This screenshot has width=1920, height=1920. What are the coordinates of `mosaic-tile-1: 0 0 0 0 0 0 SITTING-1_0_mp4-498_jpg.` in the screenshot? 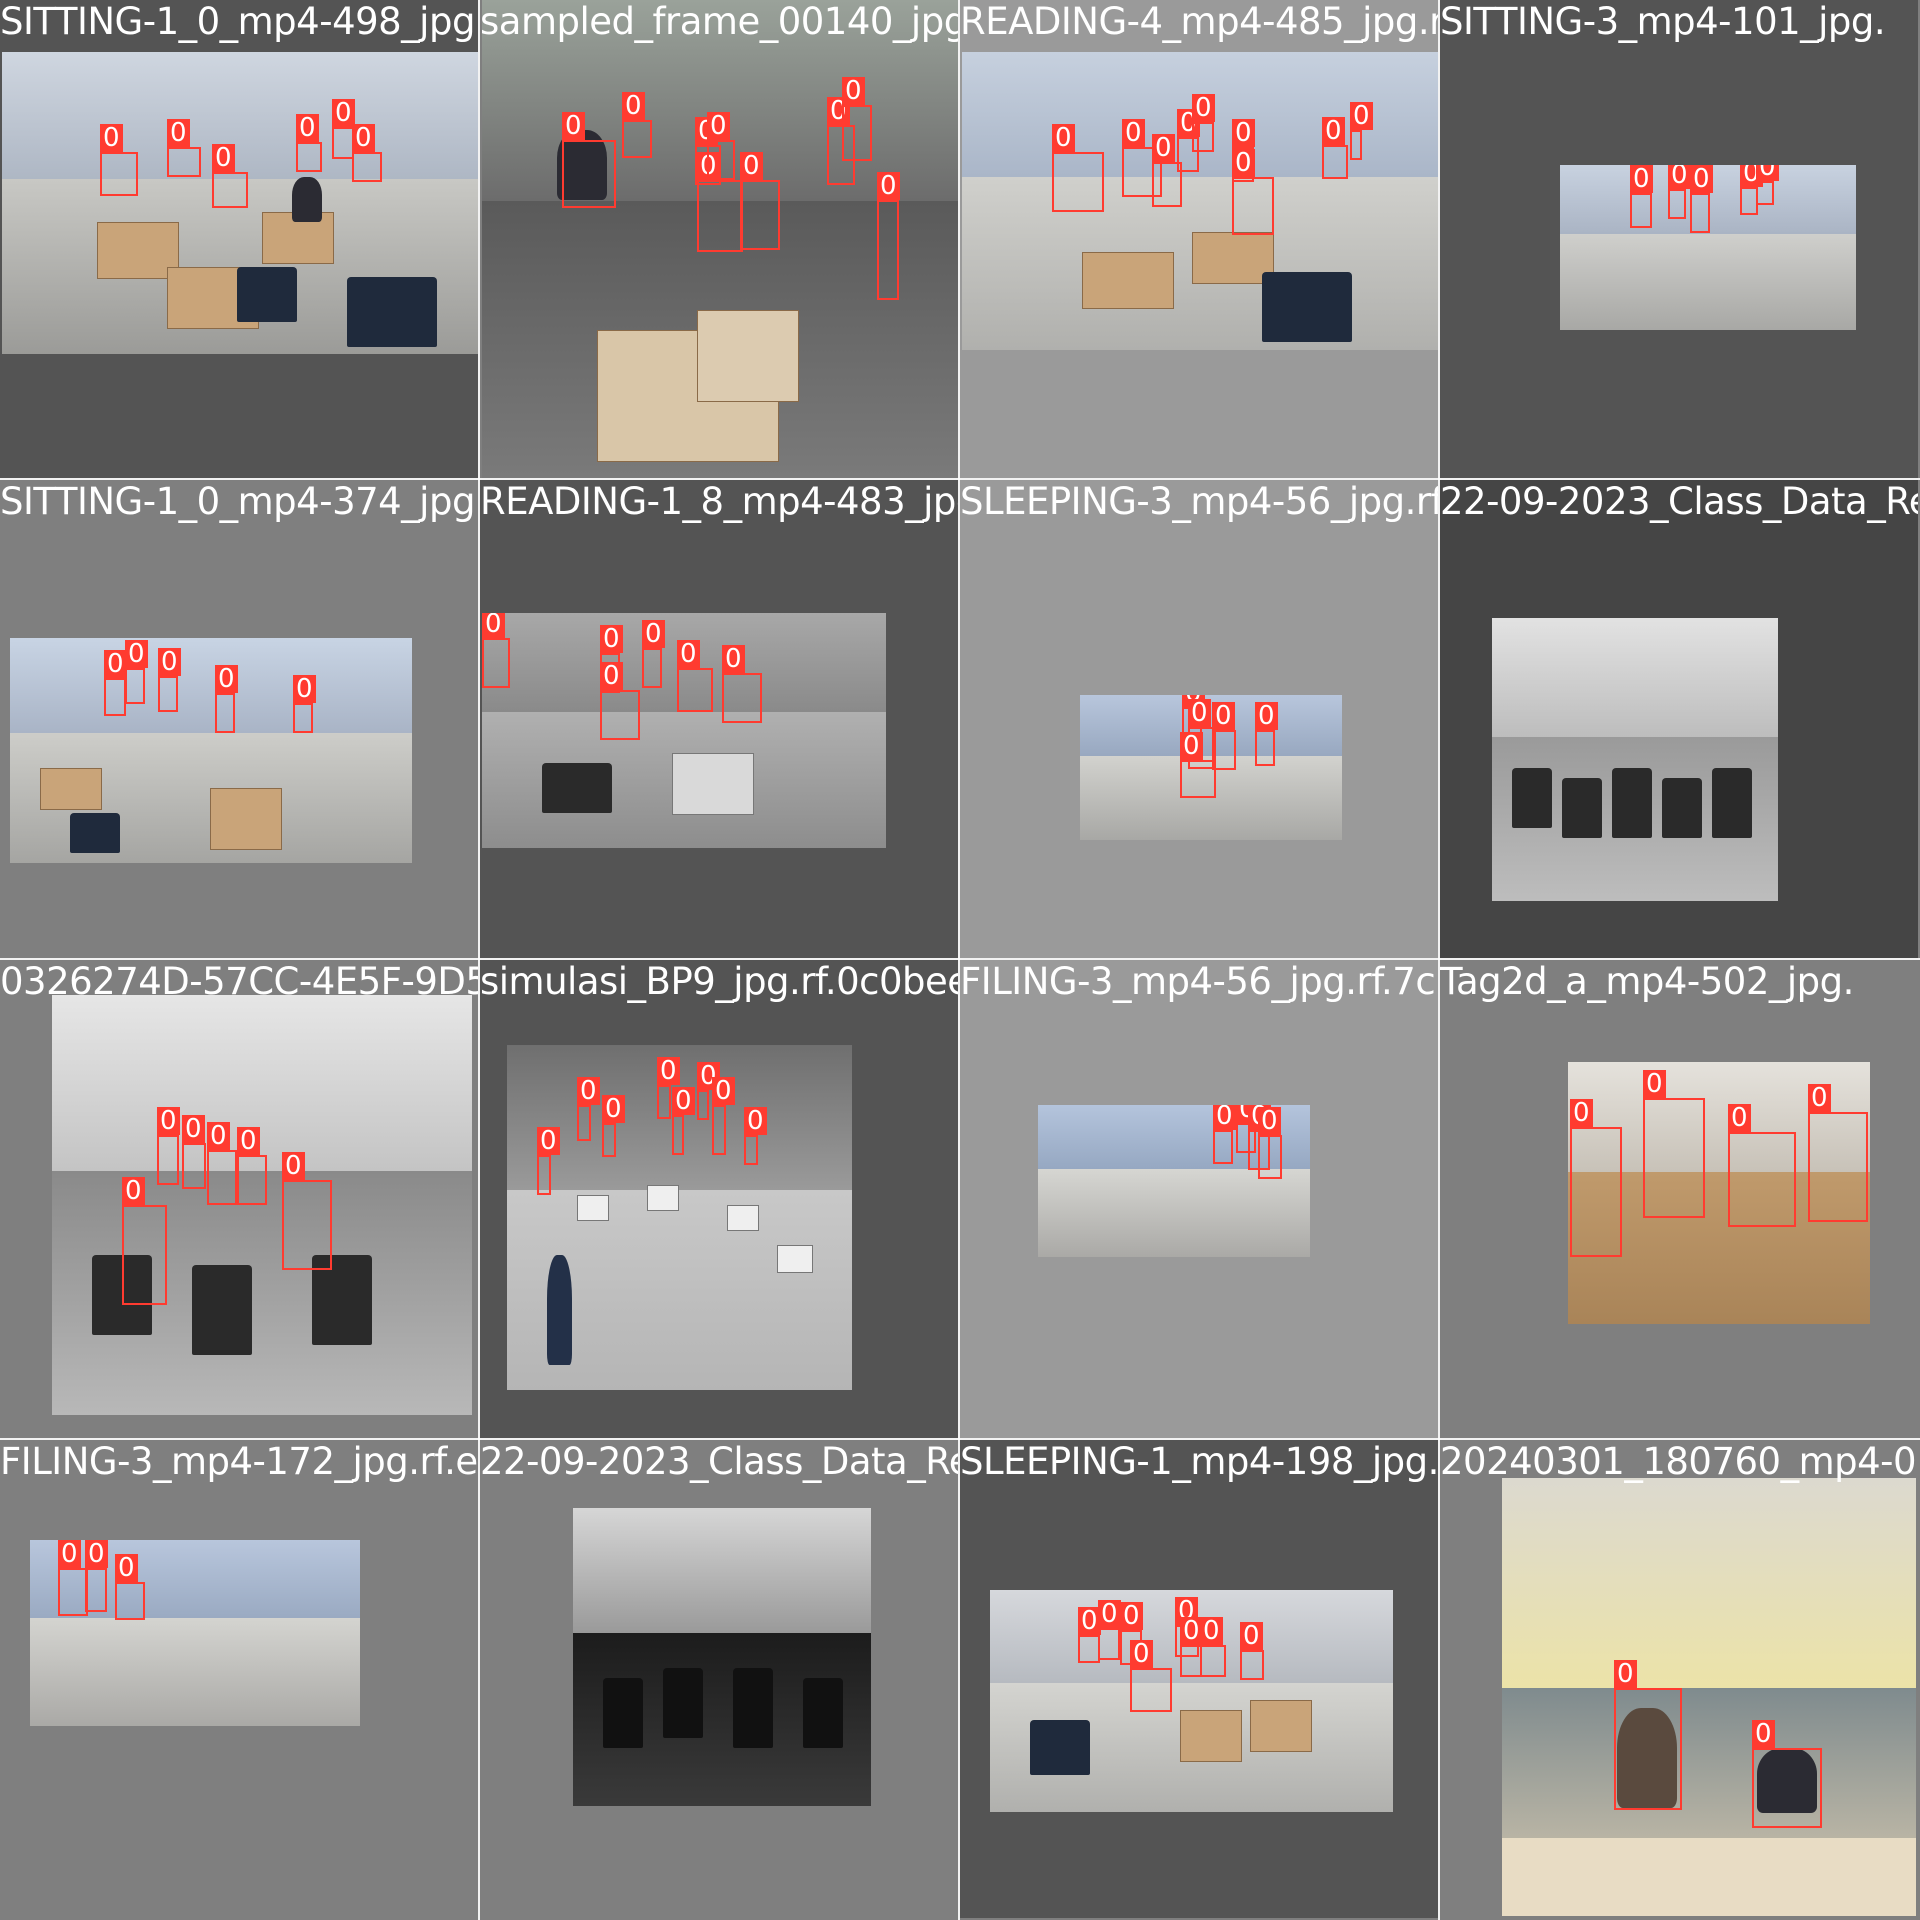 It's located at (239, 239).